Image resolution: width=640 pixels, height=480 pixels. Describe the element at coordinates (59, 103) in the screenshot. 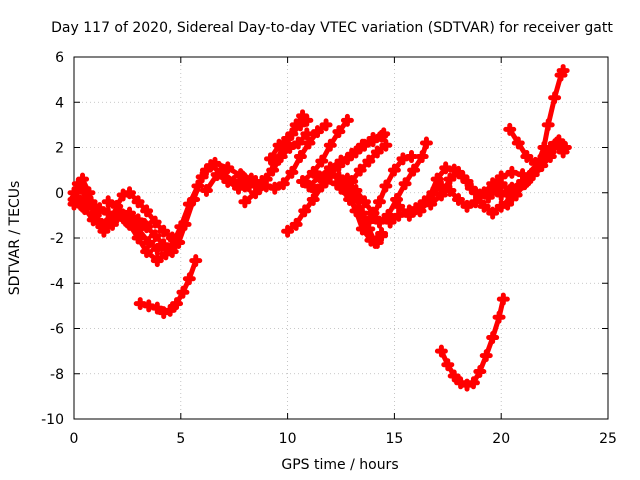

I see `y-tick-label: 4` at that location.